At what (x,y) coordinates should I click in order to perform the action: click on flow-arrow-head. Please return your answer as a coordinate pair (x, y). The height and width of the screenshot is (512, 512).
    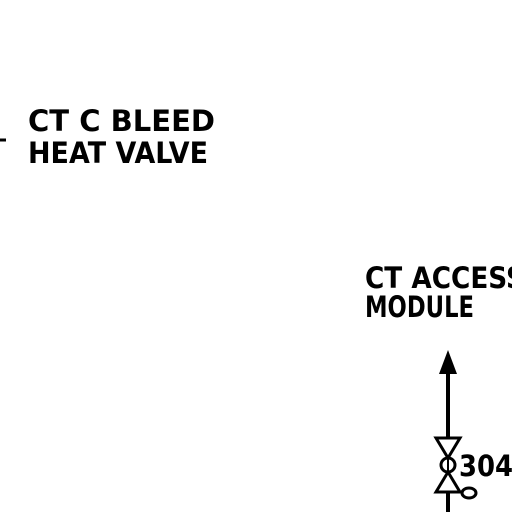
    Looking at the image, I should click on (448, 362).